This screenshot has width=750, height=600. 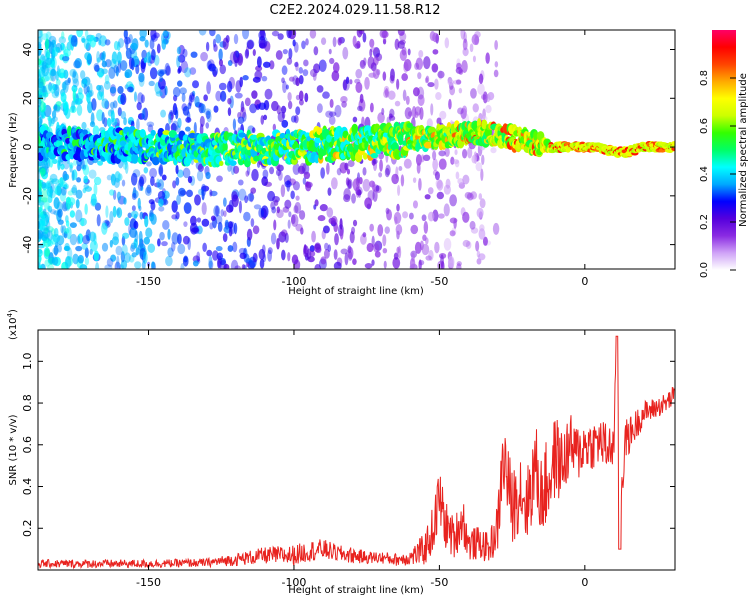 What do you see at coordinates (13, 150) in the screenshot?
I see `spectrogram-y-axis-label: Frequency (Hz)` at bounding box center [13, 150].